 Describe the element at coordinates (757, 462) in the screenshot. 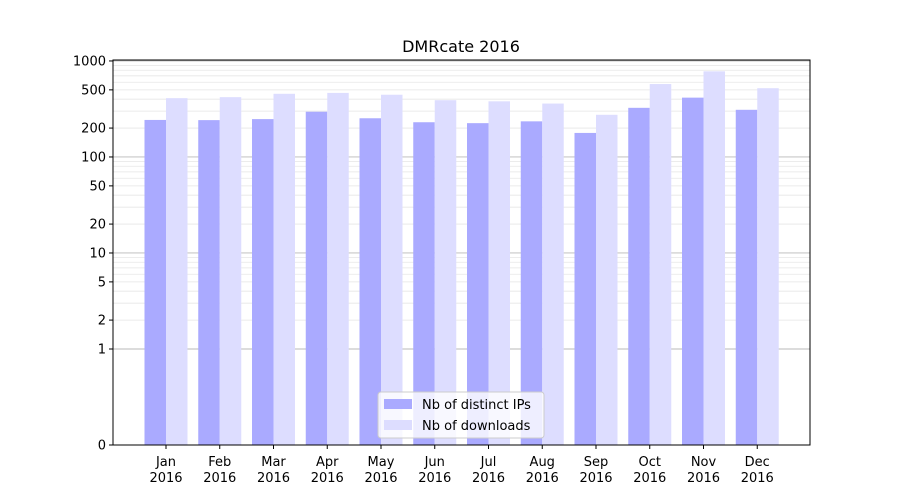

I see `x-tick-label-month: Dec` at that location.